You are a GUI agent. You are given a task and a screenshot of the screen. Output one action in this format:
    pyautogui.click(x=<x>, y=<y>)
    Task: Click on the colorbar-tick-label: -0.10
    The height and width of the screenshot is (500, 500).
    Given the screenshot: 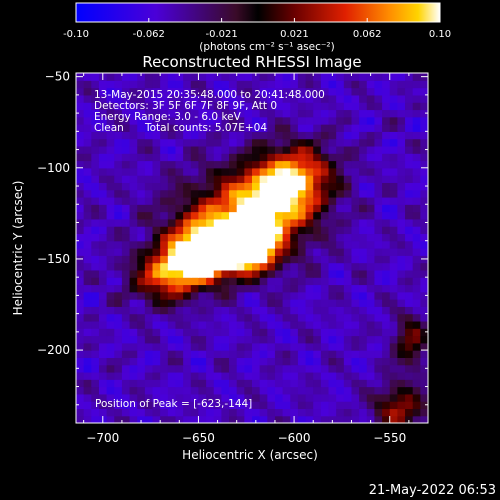 What is the action you would take?
    pyautogui.click(x=76, y=34)
    